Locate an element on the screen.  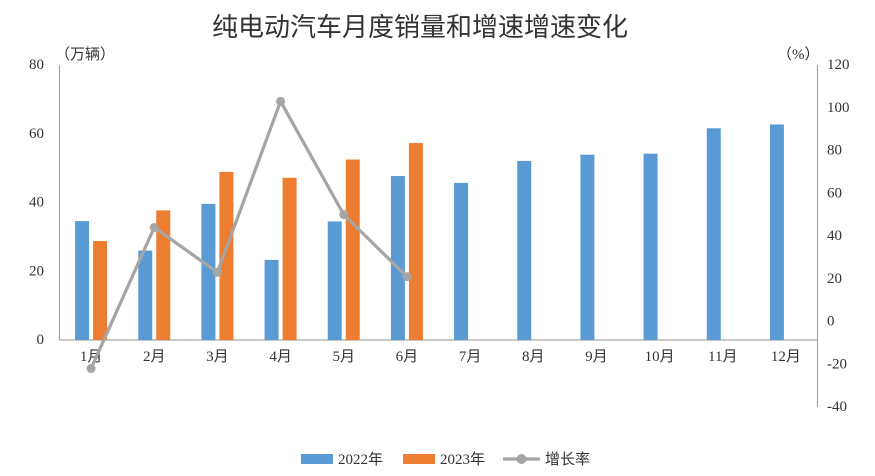
legend-item-growth-rate: 增长率 is located at coordinates (546, 459).